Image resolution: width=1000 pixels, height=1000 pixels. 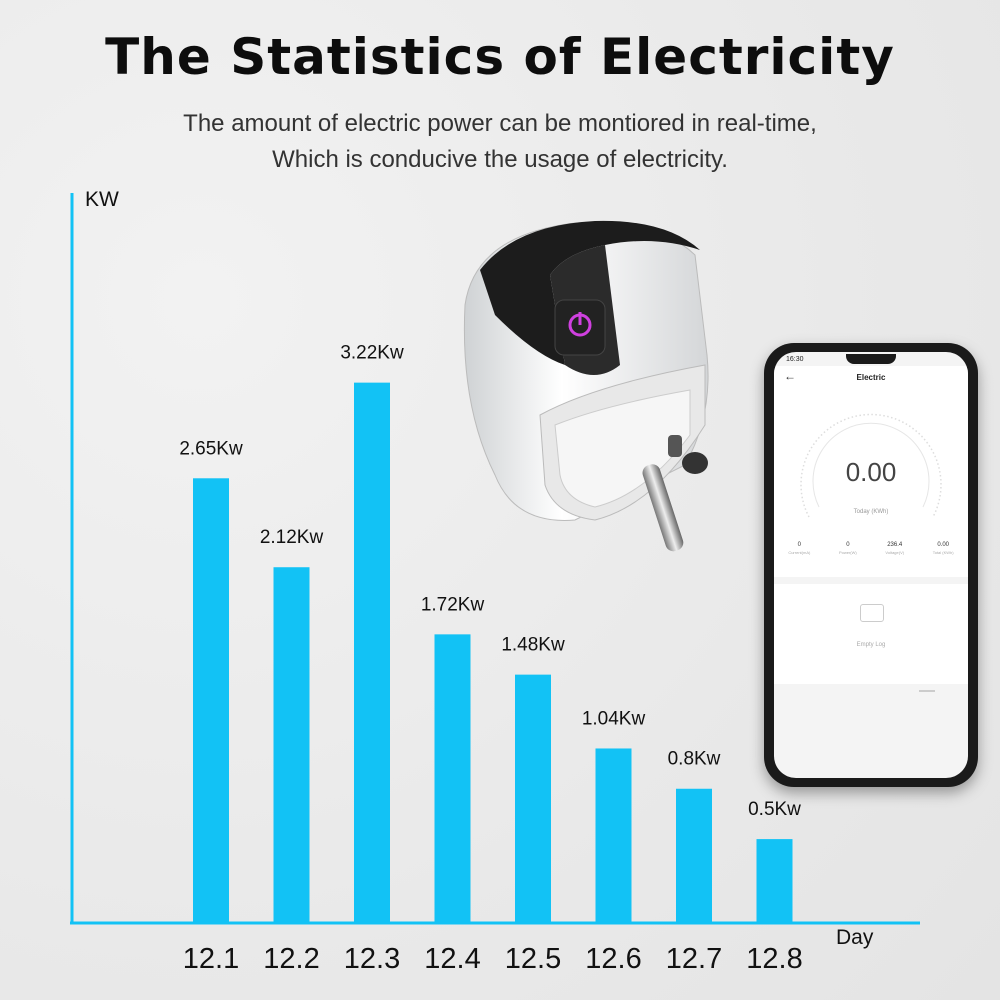 I want to click on phone-stat-voltage: 236.4 Voltage(V), so click(x=894, y=548).